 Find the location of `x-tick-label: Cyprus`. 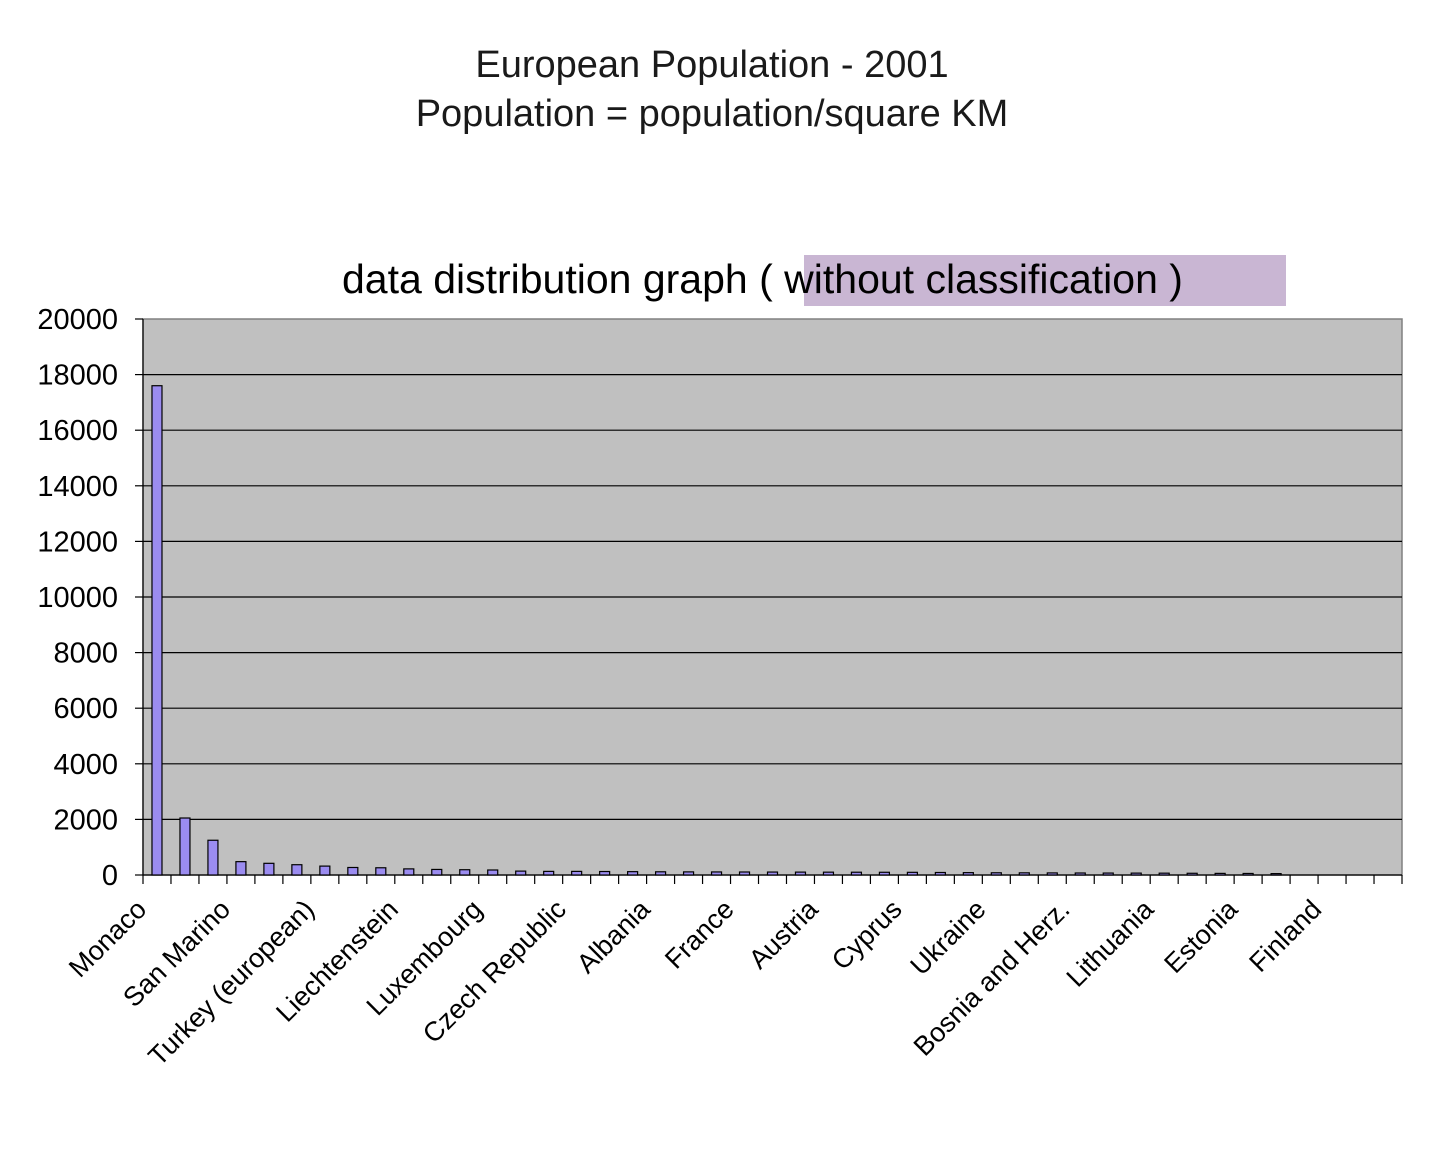

x-tick-label: Cyprus is located at coordinates (867, 935).